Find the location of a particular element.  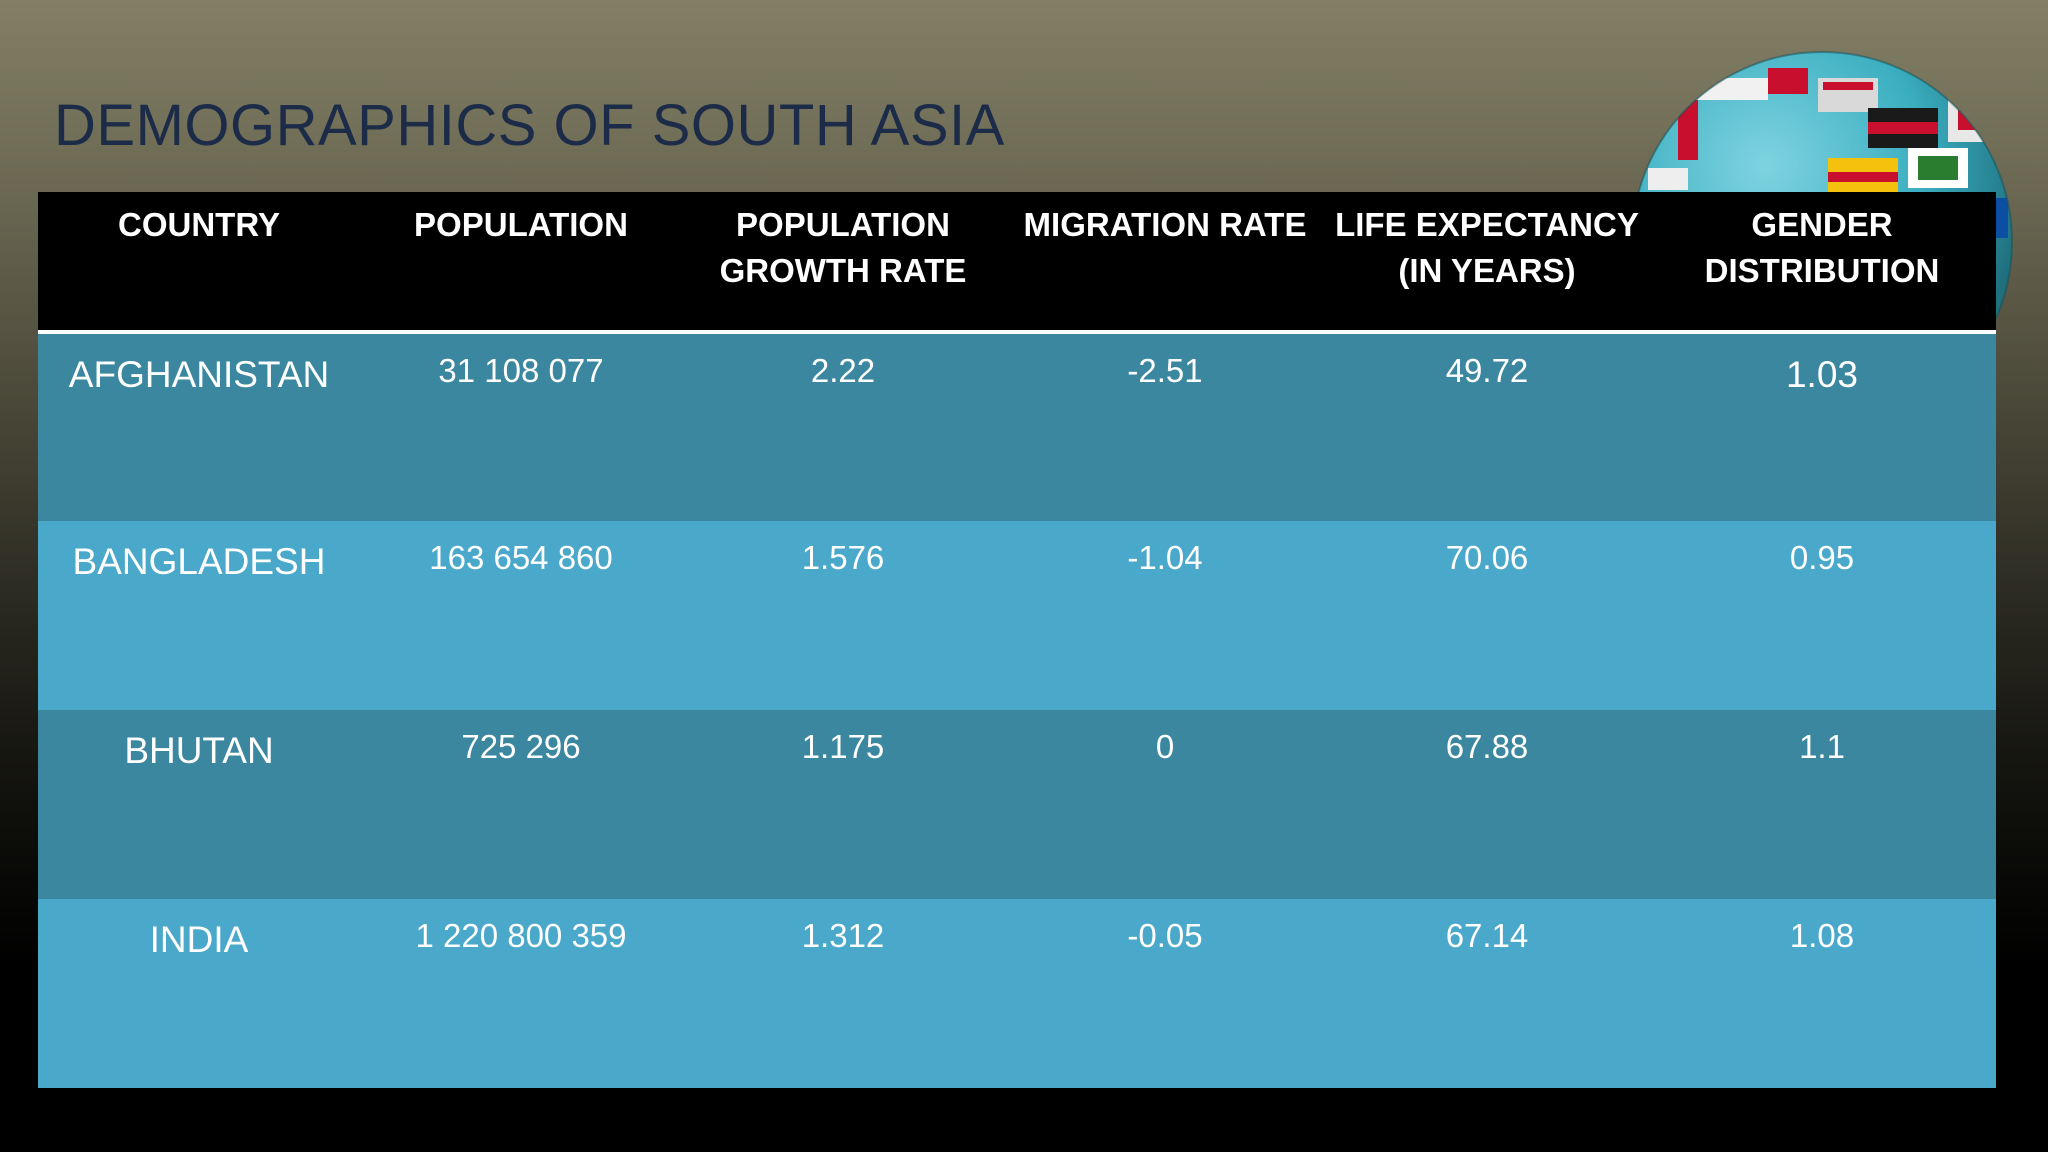

life-expectancy-cell: 67.88 is located at coordinates (1487, 746).